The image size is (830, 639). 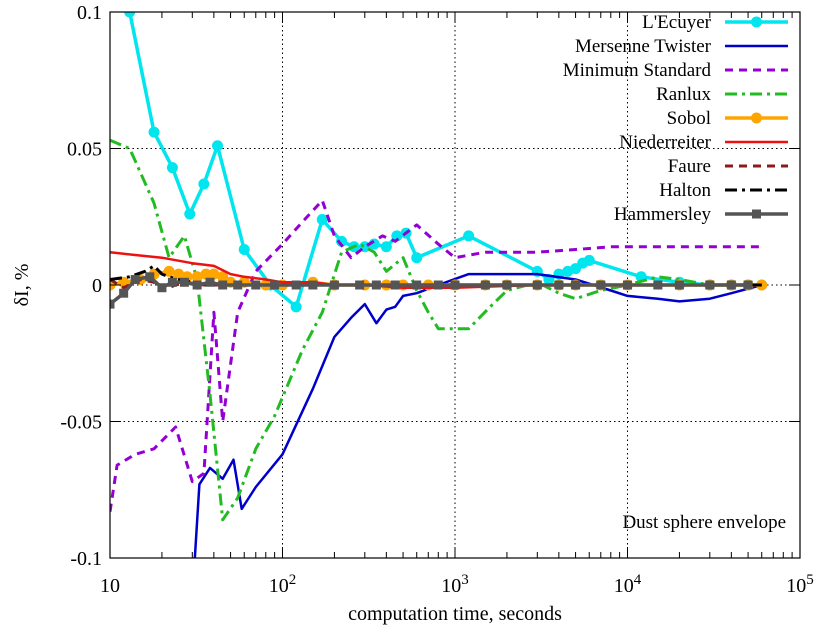 What do you see at coordinates (683, 94) in the screenshot?
I see `legend-label: Ranlux` at bounding box center [683, 94].